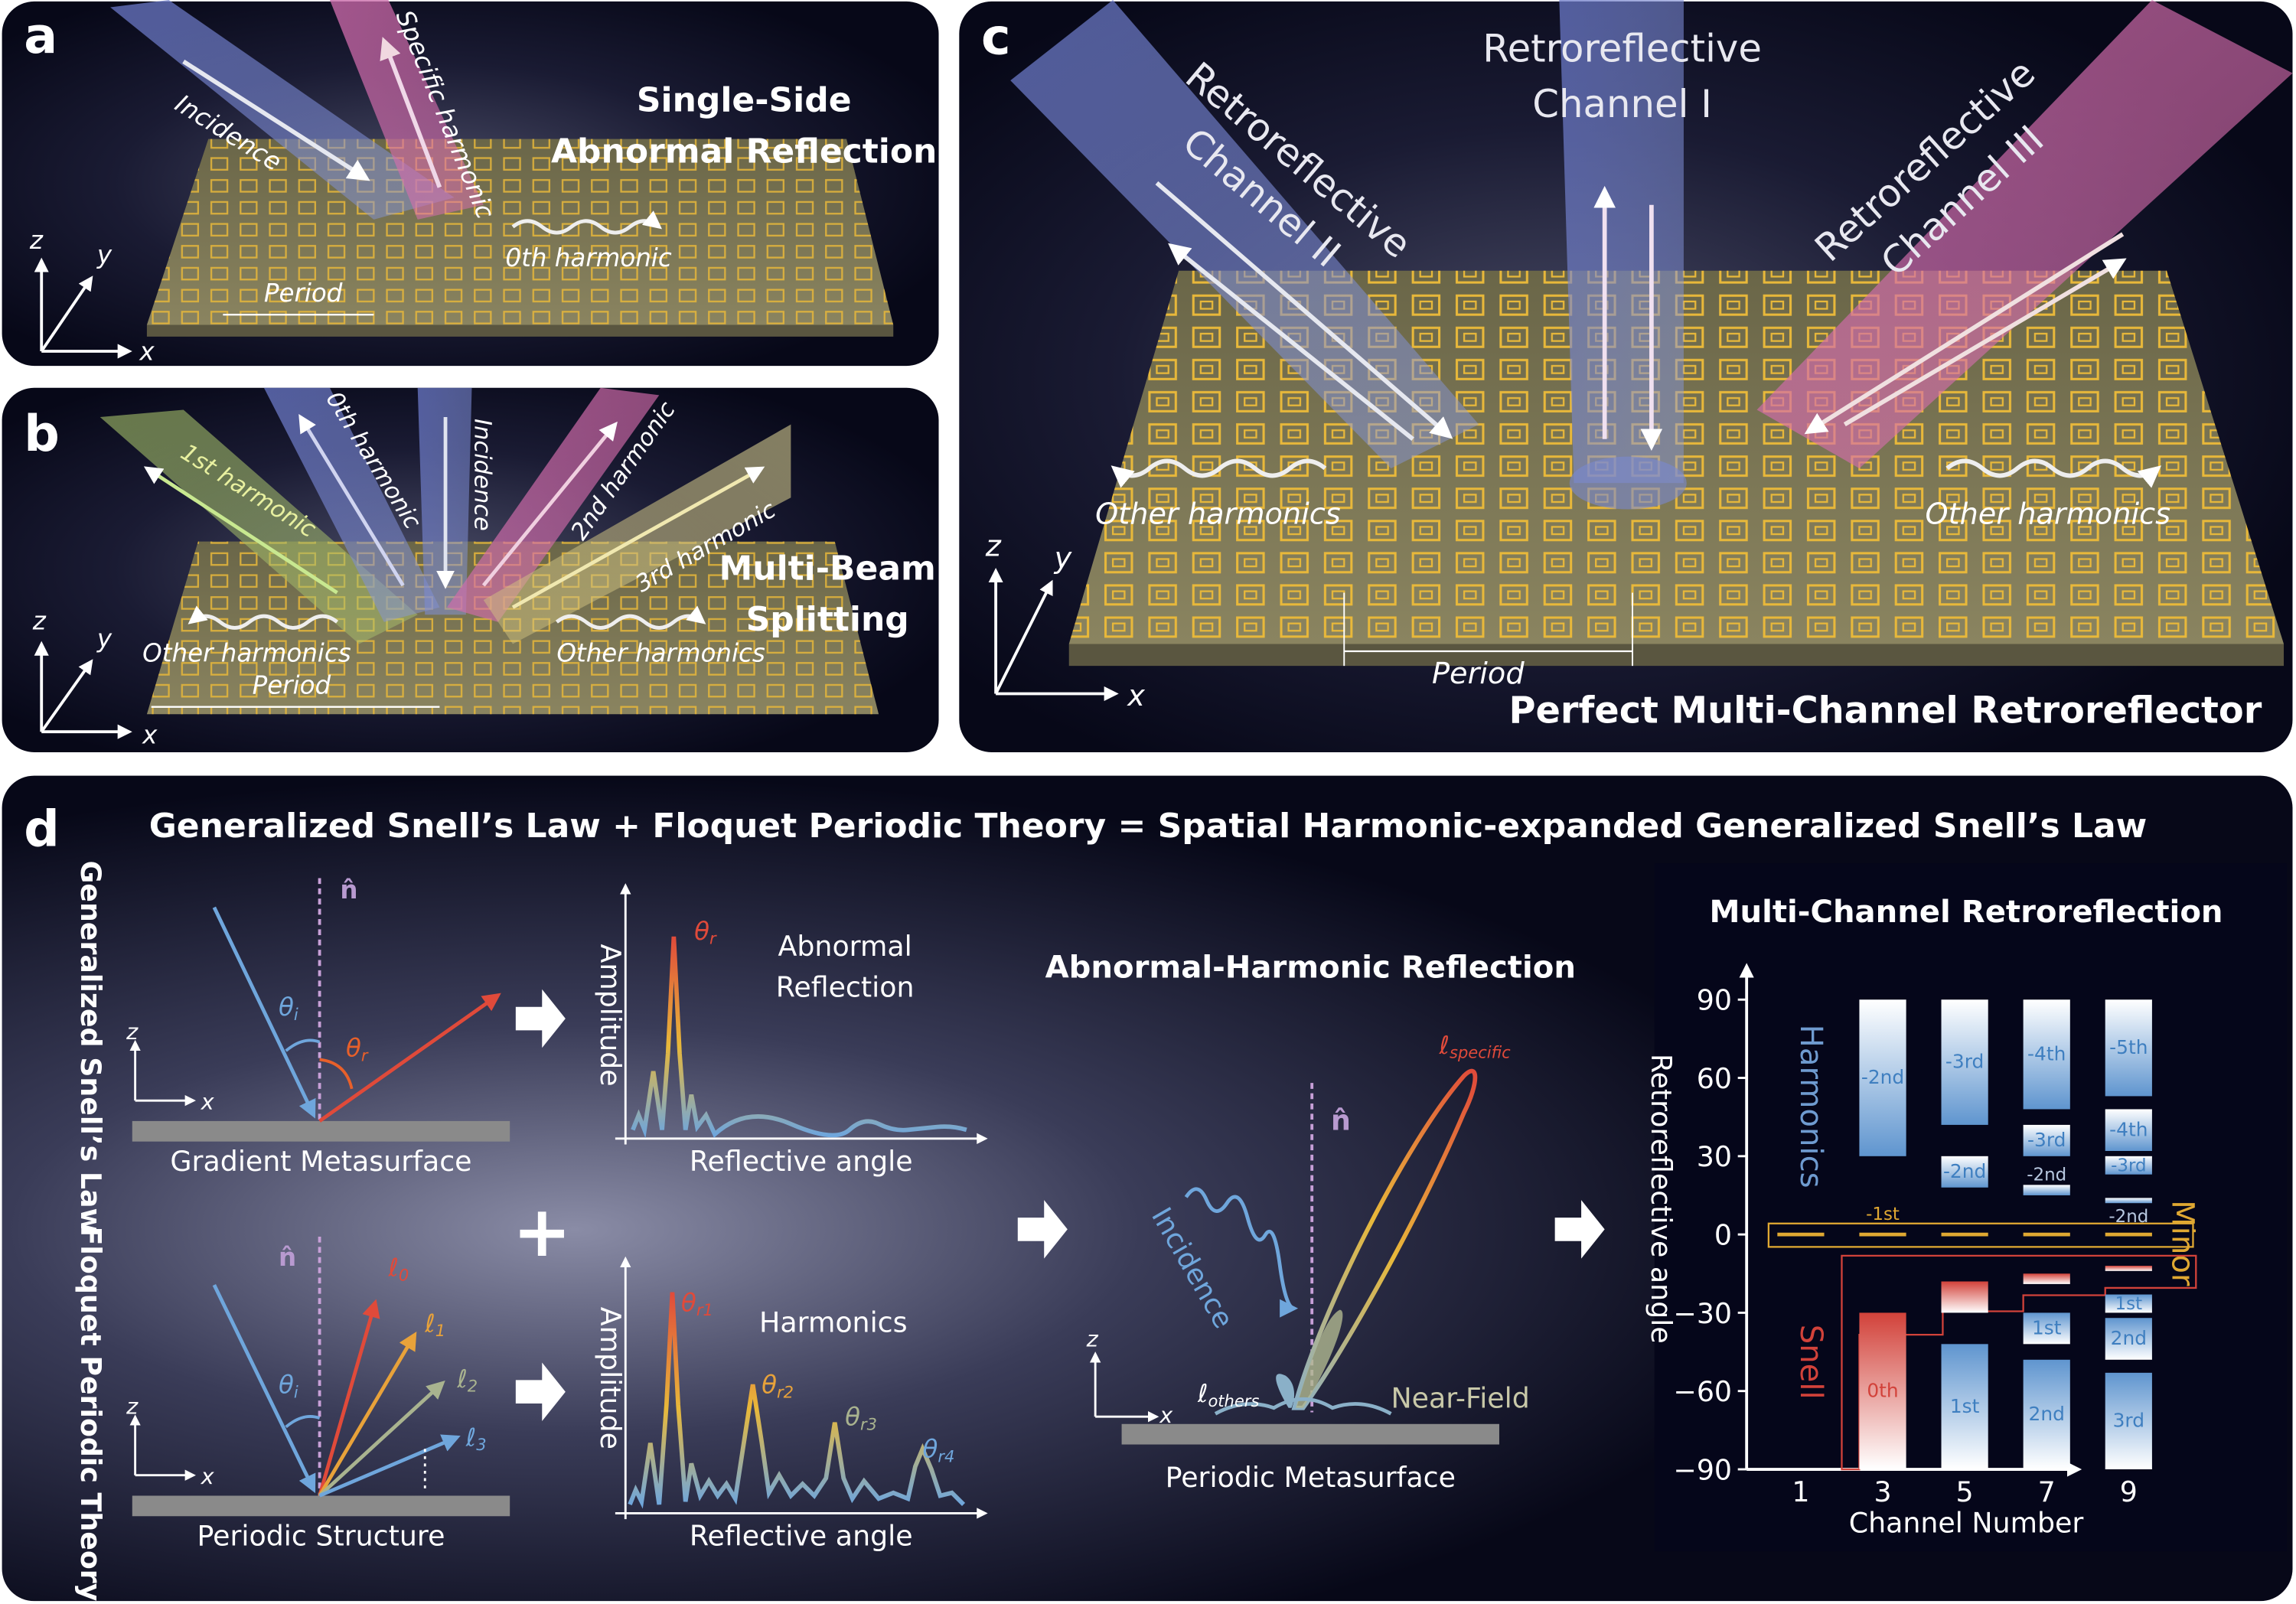 The height and width of the screenshot is (1604, 2296). What do you see at coordinates (1810, 1363) in the screenshot?
I see `snell-group-label: Snell` at bounding box center [1810, 1363].